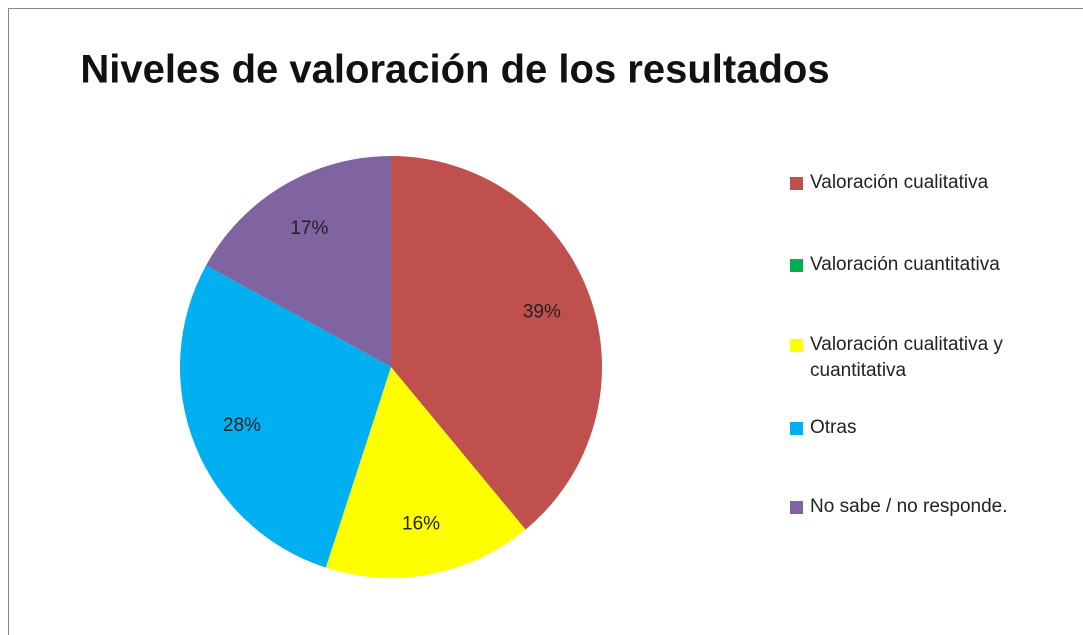 This screenshot has height=635, width=1083. What do you see at coordinates (899, 182) in the screenshot?
I see `legend-label: Valoración cualitativa` at bounding box center [899, 182].